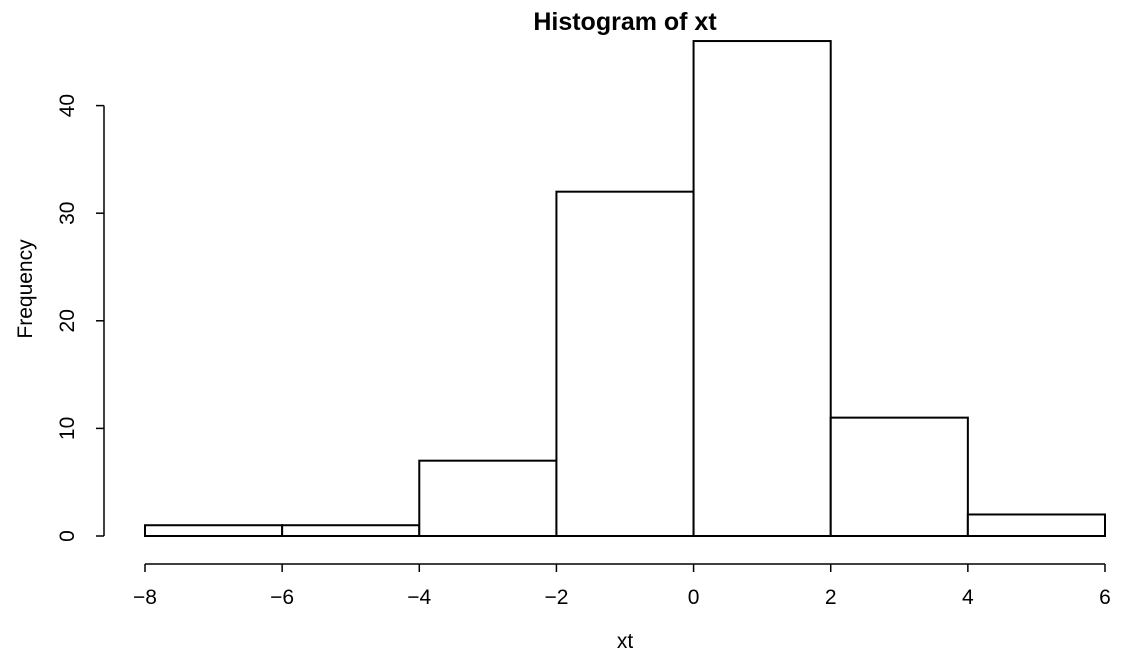 The height and width of the screenshot is (656, 1122). What do you see at coordinates (625, 22) in the screenshot?
I see `chart-title: Histogram of xt` at bounding box center [625, 22].